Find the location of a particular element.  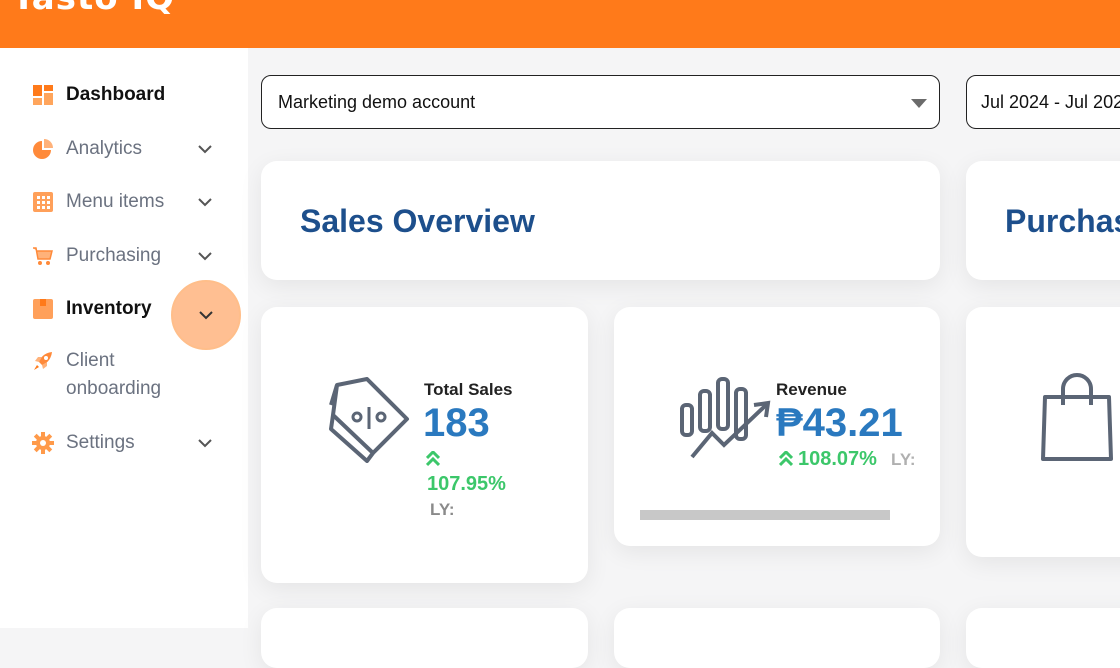

section-title: Purchasing Overview is located at coordinates (1062, 221).